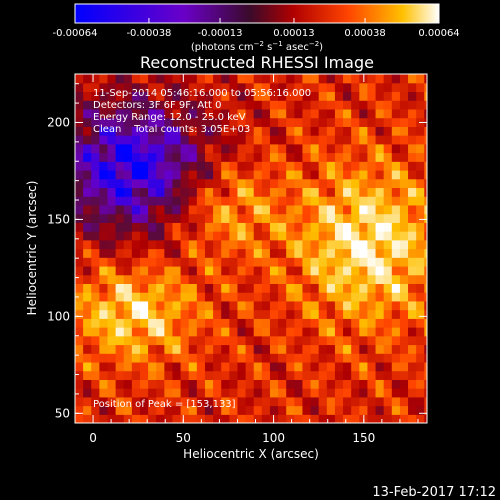 The height and width of the screenshot is (500, 500). I want to click on y-tick-label: 50, so click(62, 413).